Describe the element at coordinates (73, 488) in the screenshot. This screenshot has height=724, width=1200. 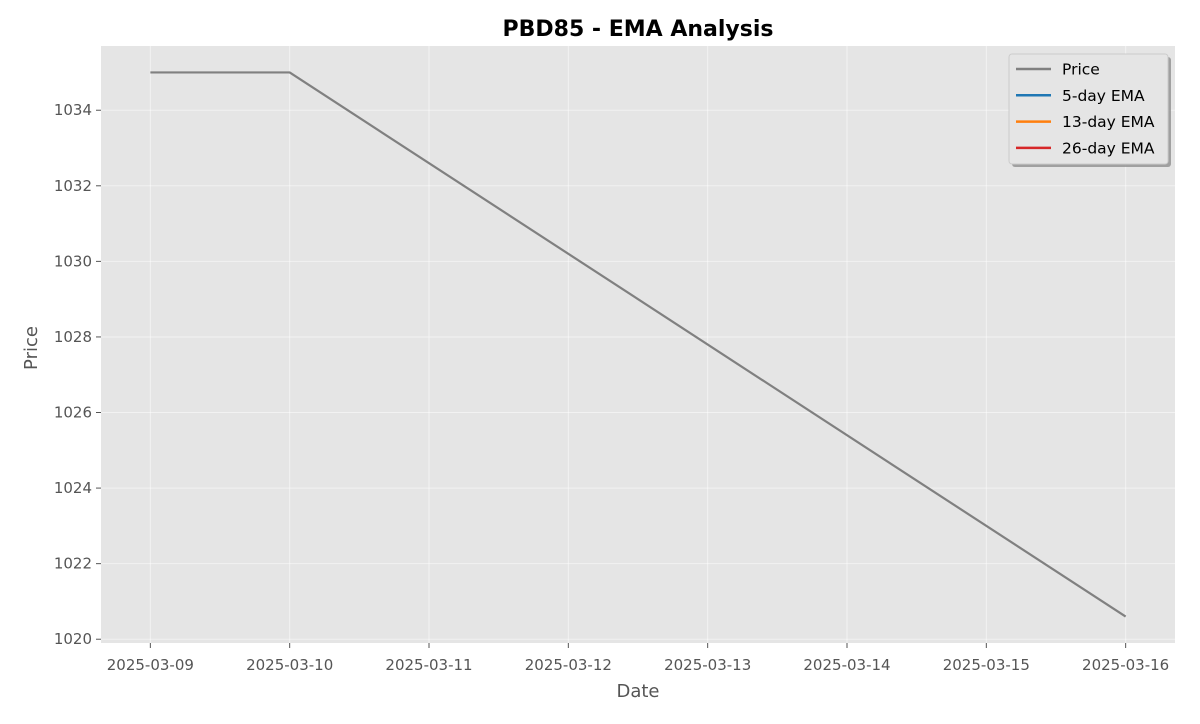
I see `y-tick-label: 1024` at that location.